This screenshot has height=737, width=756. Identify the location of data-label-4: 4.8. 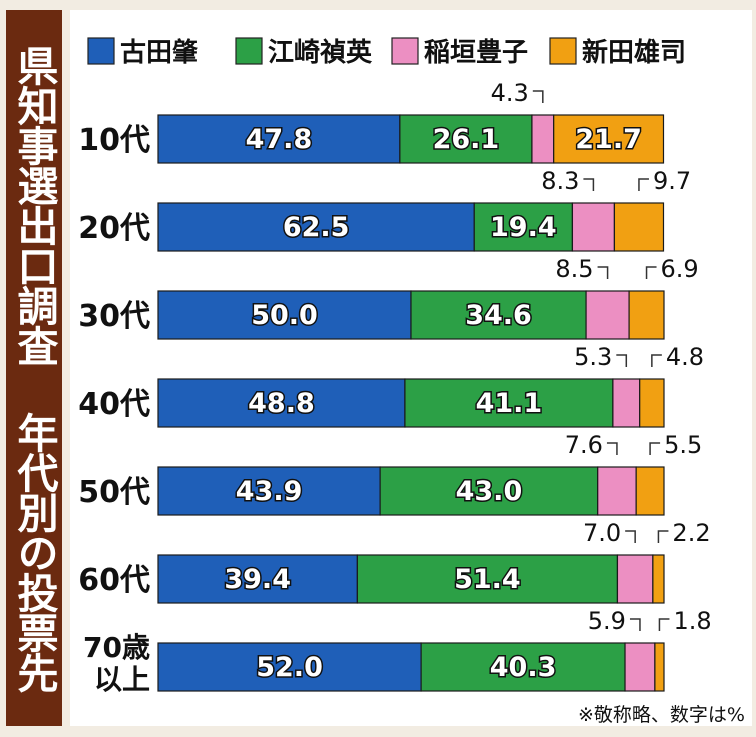
(685, 357).